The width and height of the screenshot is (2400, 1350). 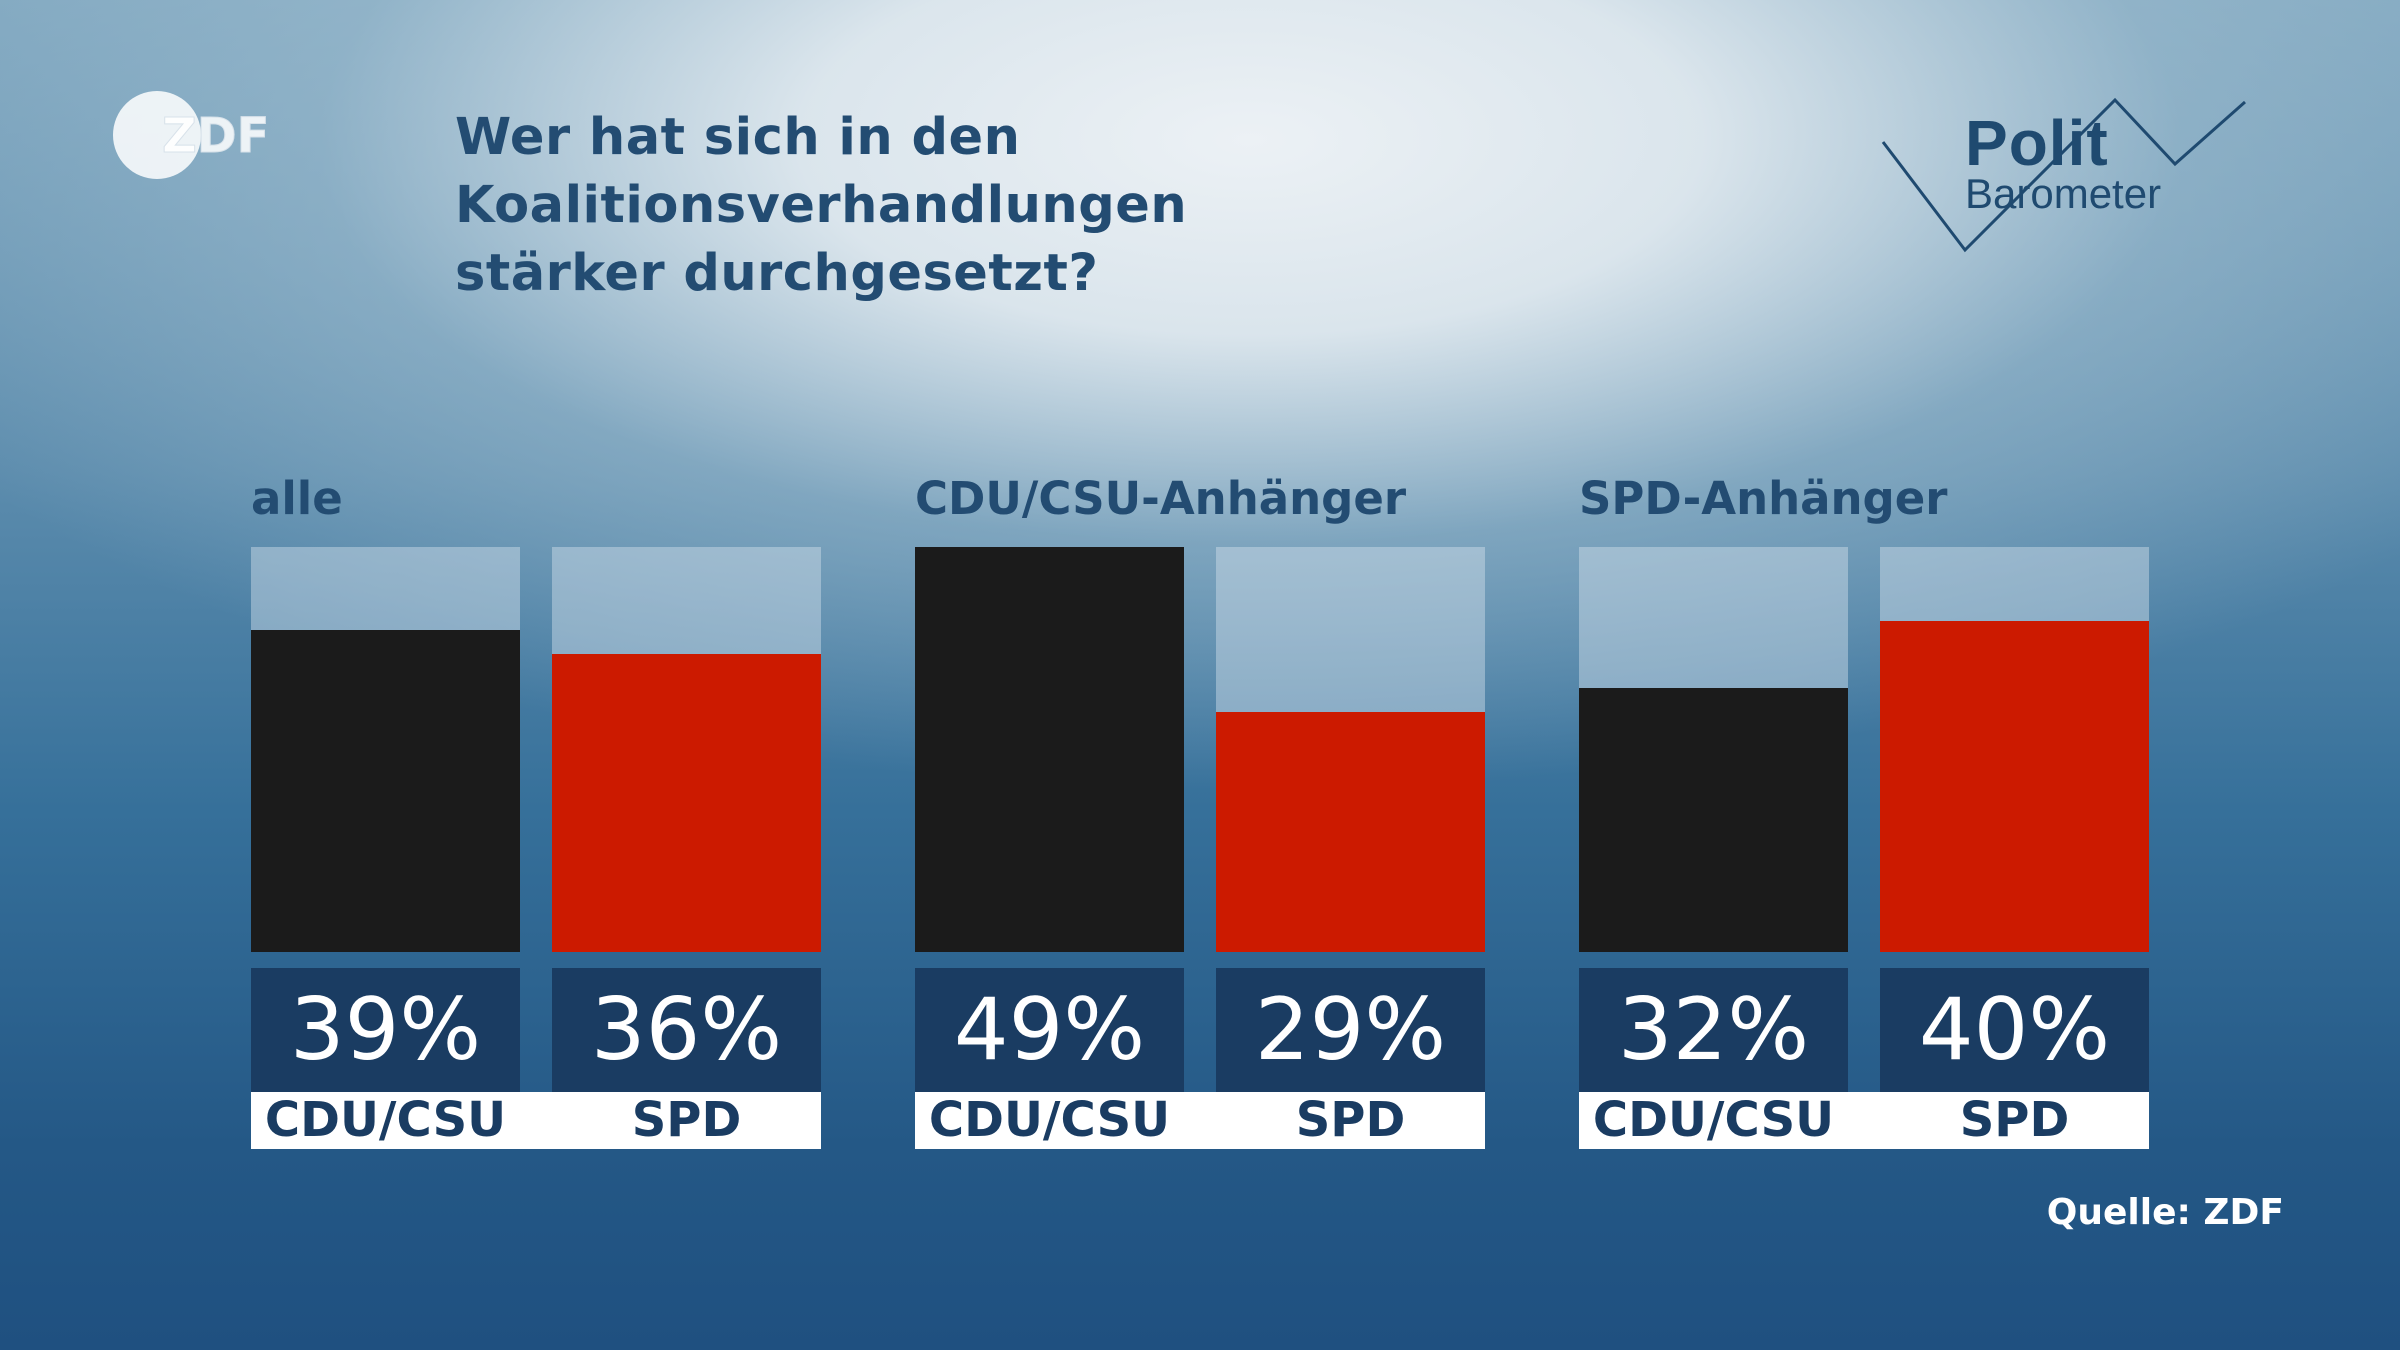 I want to click on chart-title-line-2: stärker durchgesetzt?, so click(x=777, y=273).